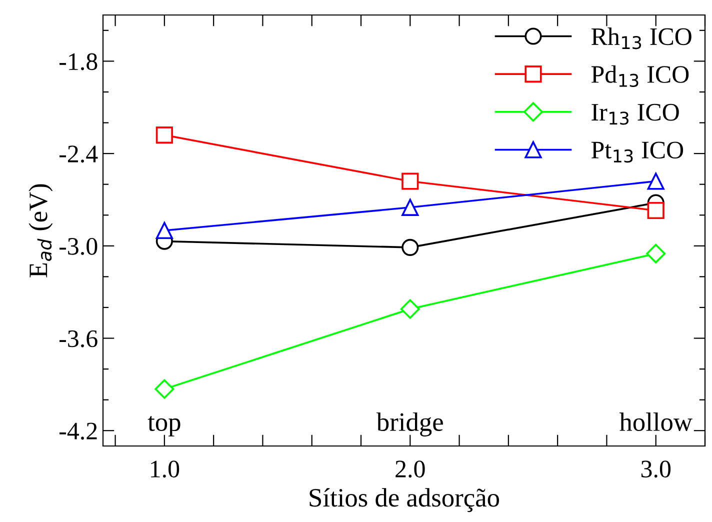  What do you see at coordinates (637, 152) in the screenshot?
I see `legend-label: Pt$_{13}$ ICO` at bounding box center [637, 152].